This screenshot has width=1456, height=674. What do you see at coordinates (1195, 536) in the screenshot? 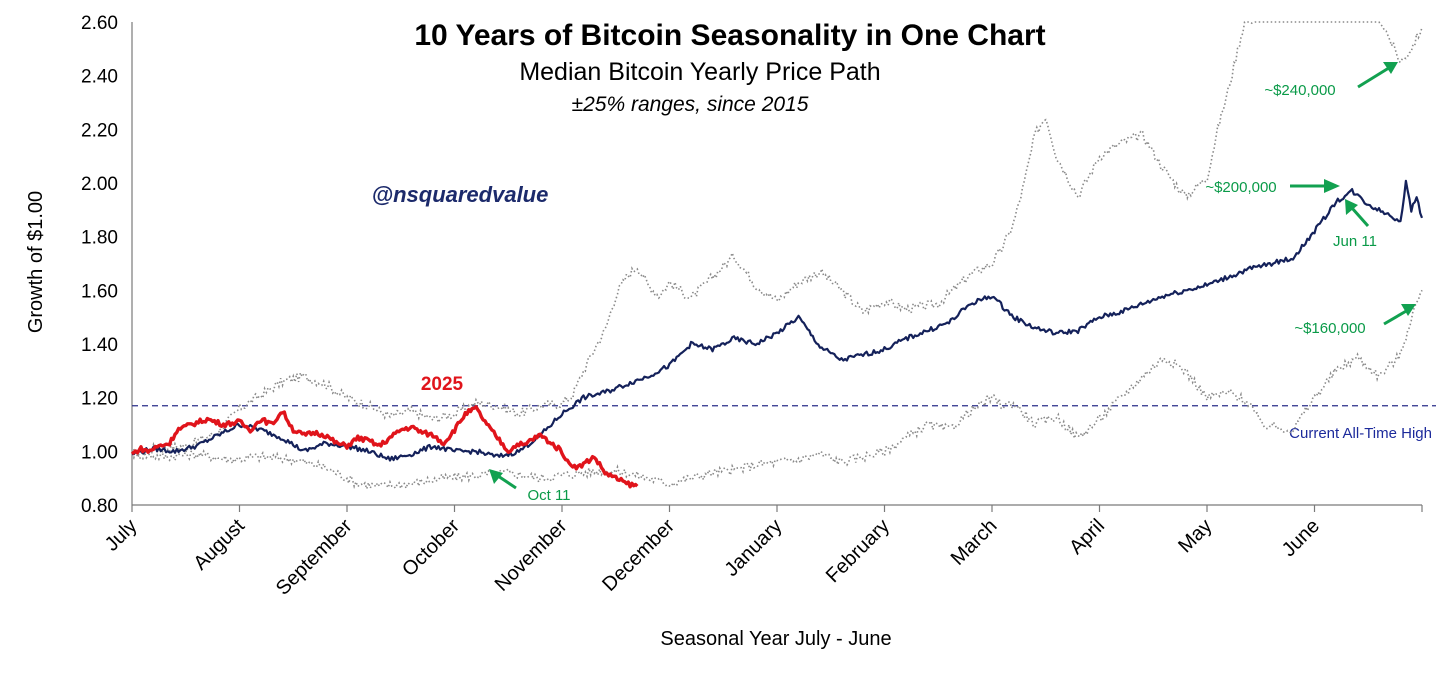
I see `x-tick-label: May` at bounding box center [1195, 536].